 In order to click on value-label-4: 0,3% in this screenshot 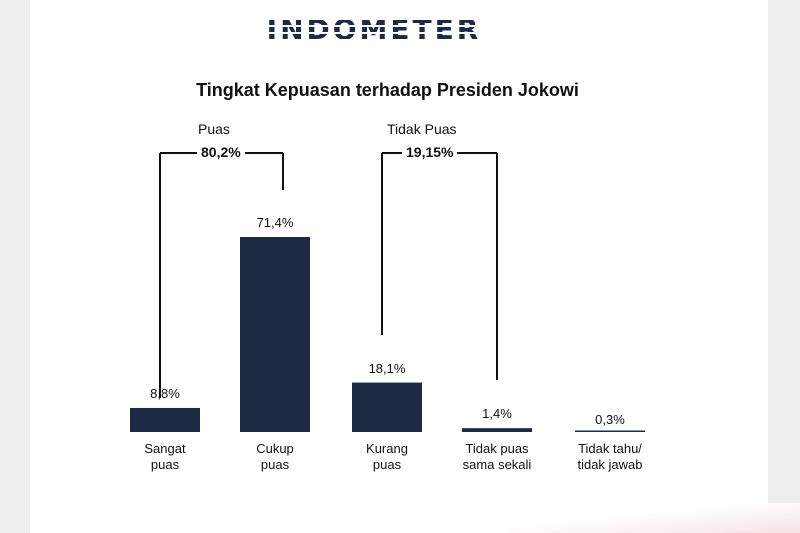, I will do `click(610, 419)`.